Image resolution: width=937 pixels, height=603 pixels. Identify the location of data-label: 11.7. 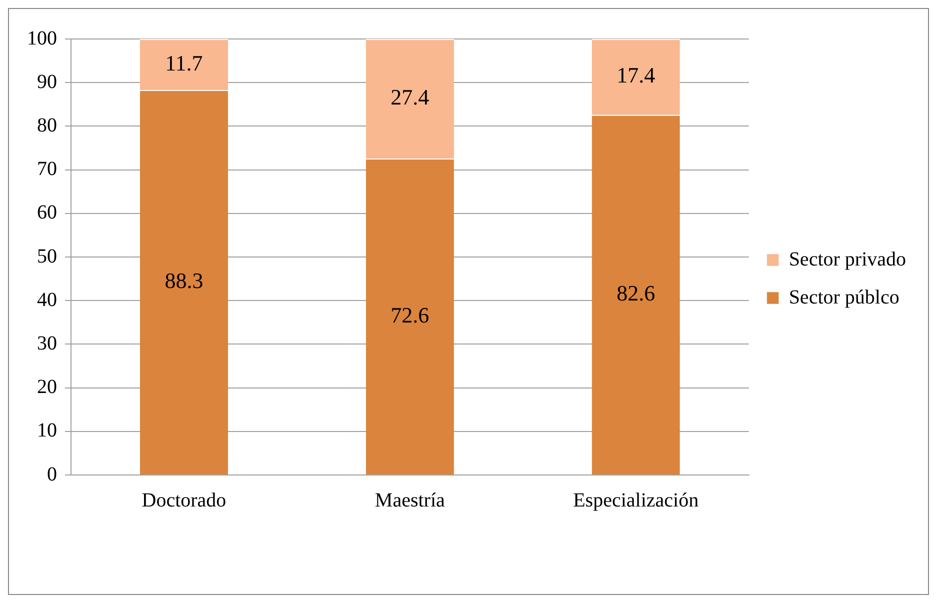
(184, 63).